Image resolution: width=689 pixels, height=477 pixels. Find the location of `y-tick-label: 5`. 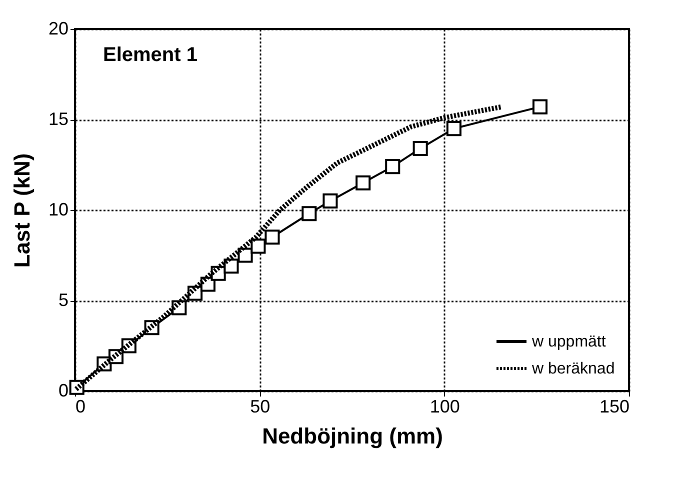

y-tick-label: 5 is located at coordinates (63, 300).